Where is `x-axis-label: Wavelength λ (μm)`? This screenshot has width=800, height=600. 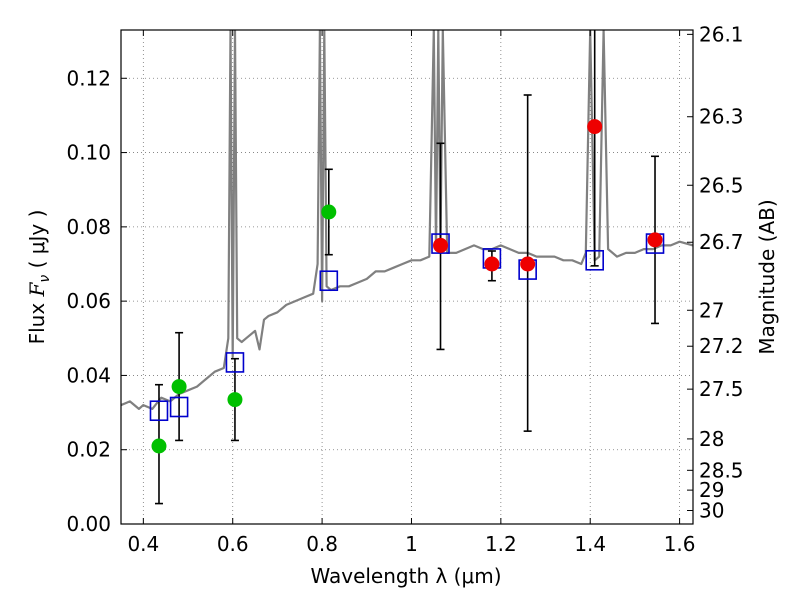 x-axis-label: Wavelength λ (μm) is located at coordinates (405, 576).